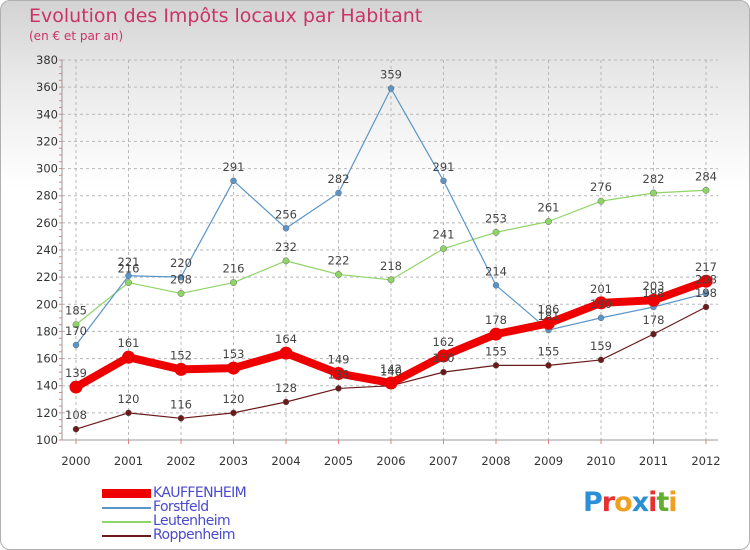 Image resolution: width=750 pixels, height=550 pixels. Describe the element at coordinates (444, 358) in the screenshot. I see `data-label: 150` at that location.